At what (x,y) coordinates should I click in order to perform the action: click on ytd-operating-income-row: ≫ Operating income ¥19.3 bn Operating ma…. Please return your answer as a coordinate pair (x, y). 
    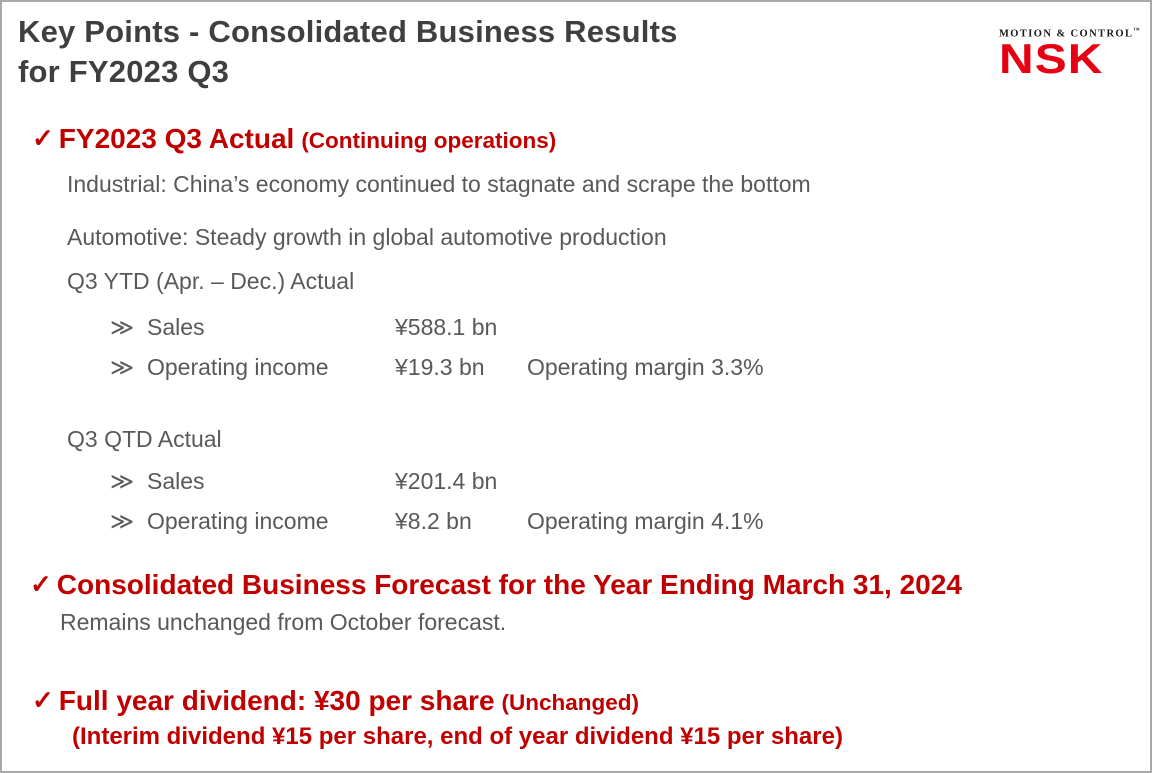
    Looking at the image, I should click on (437, 367).